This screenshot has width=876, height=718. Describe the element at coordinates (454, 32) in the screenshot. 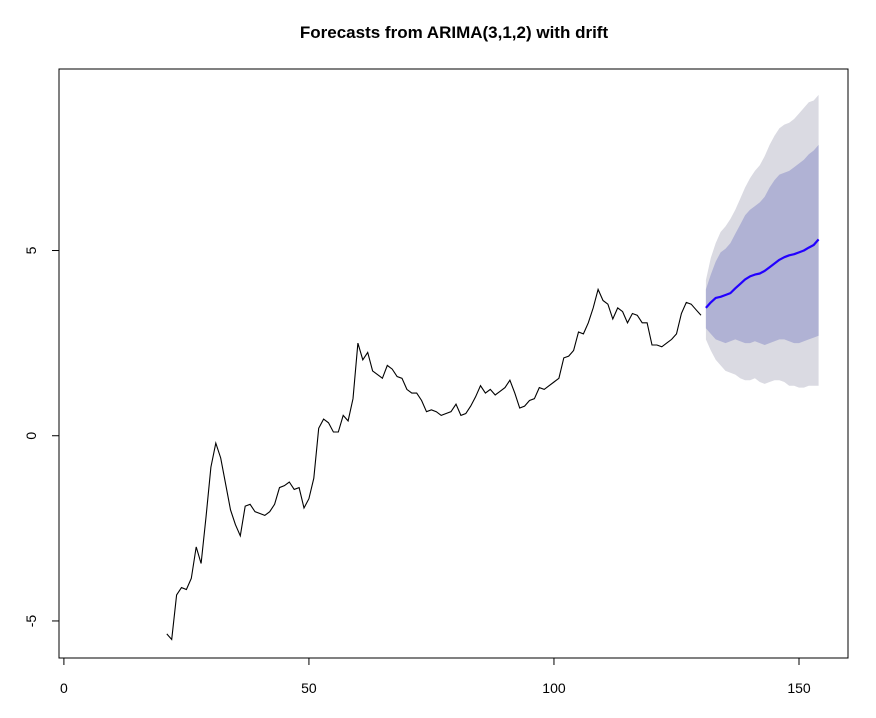

I see `chart-title: Forecasts from ARIMA(3,1,2) with drift` at that location.